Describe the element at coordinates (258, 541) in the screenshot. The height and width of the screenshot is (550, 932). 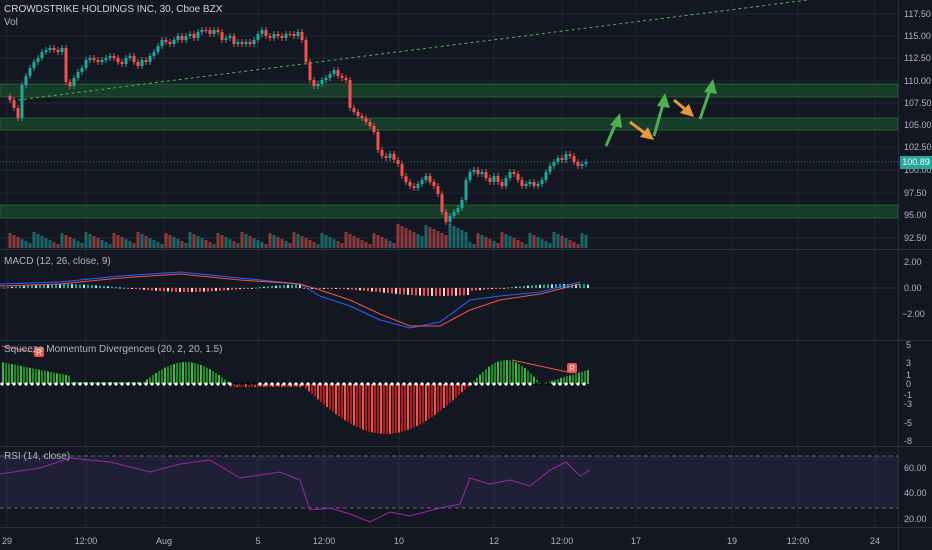
I see `time-label: 5` at that location.